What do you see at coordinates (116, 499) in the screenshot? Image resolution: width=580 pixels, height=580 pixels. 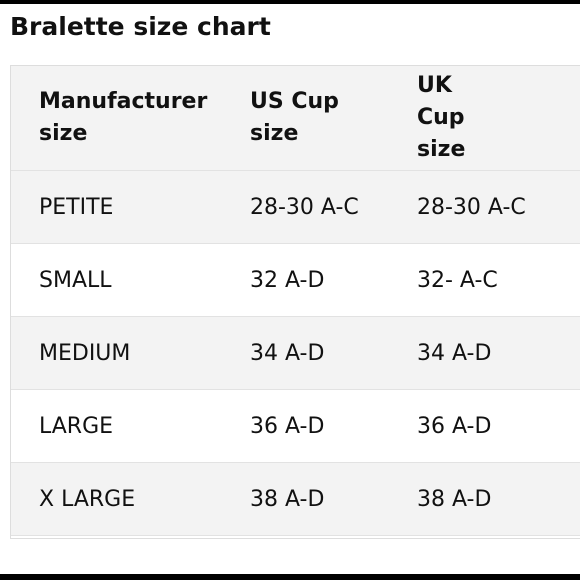 I see `table-cell: X LARGE` at bounding box center [116, 499].